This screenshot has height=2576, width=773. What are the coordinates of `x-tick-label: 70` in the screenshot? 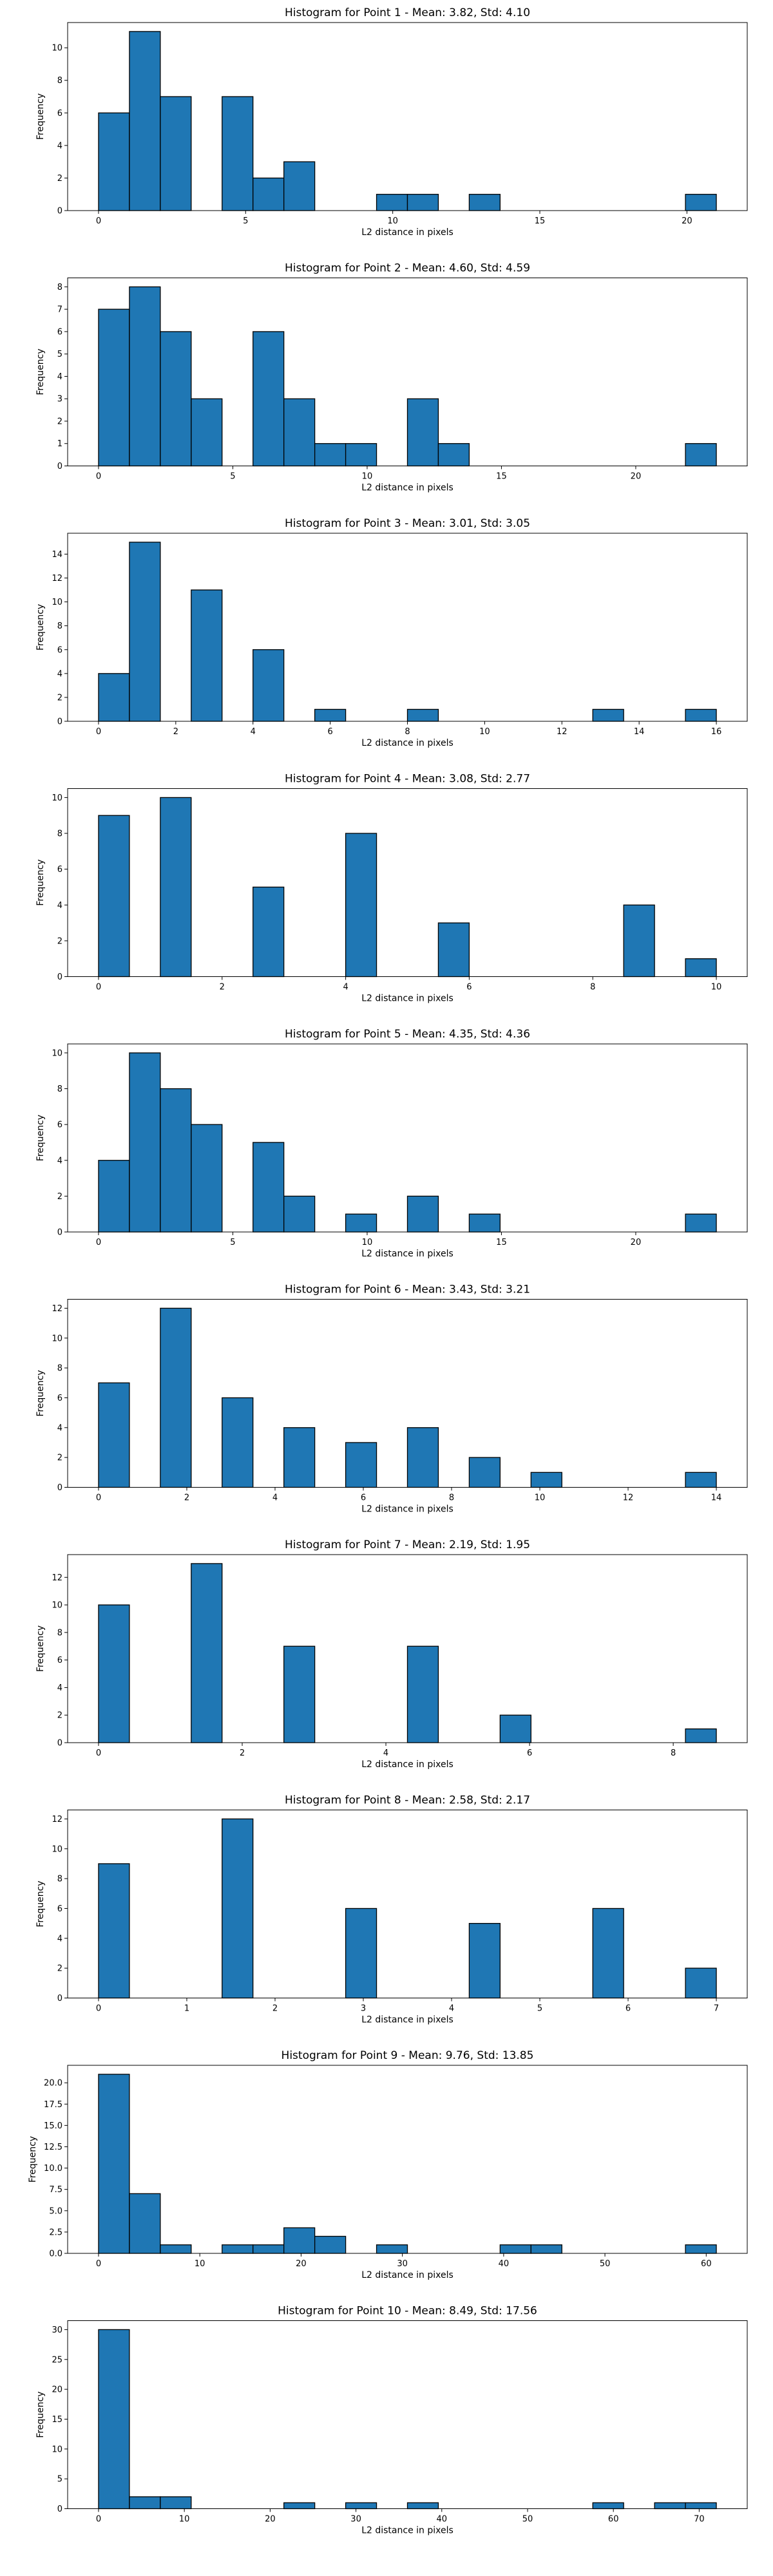 It's located at (699, 2520).